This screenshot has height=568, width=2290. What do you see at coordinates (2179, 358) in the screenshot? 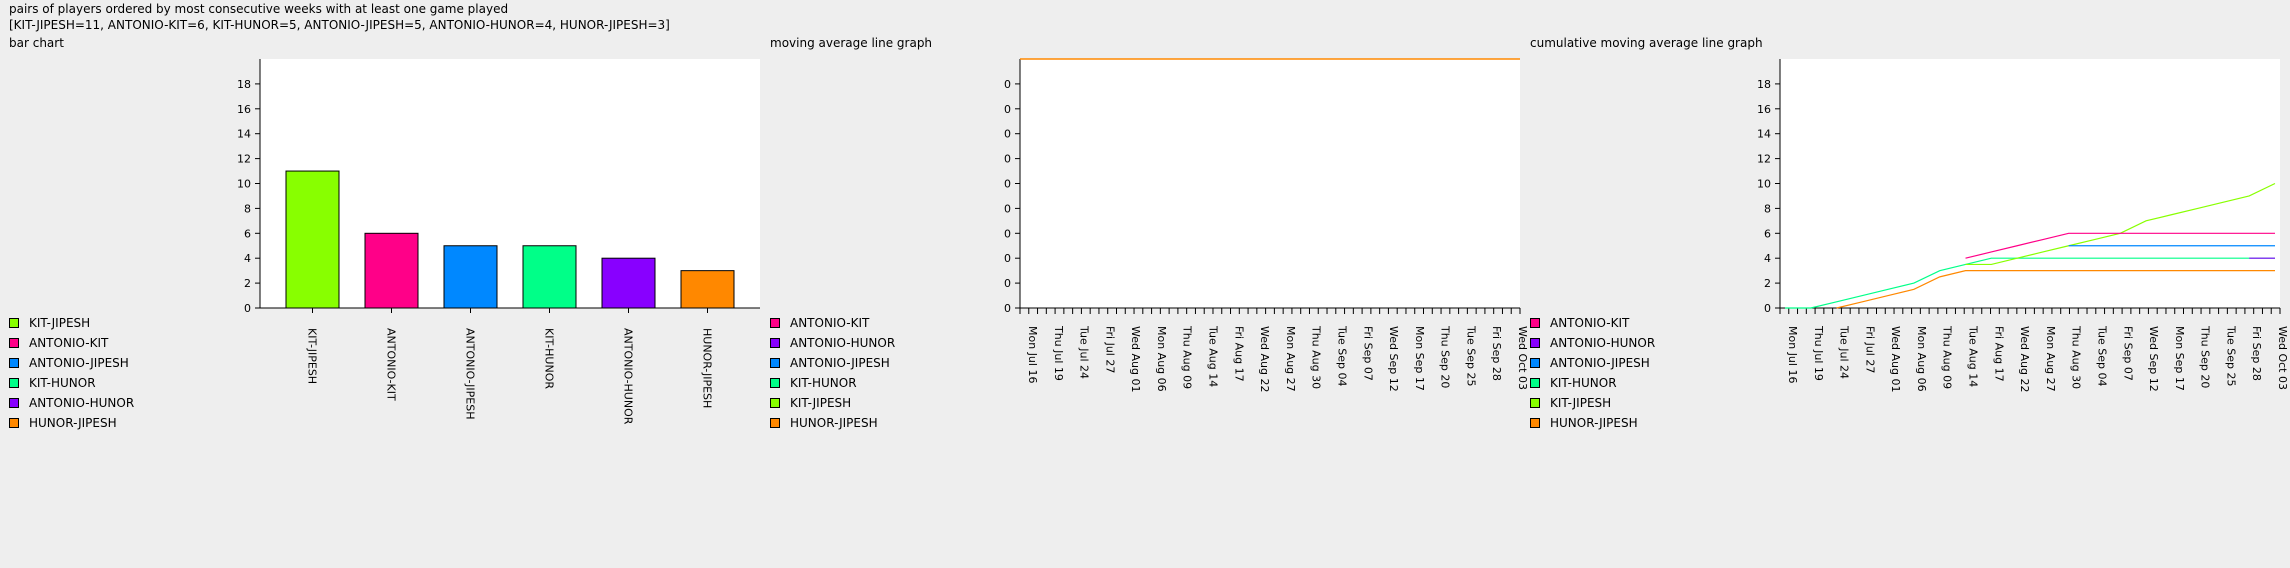
I see `cma-x-tick-label: Mon Sep 17` at bounding box center [2179, 358].